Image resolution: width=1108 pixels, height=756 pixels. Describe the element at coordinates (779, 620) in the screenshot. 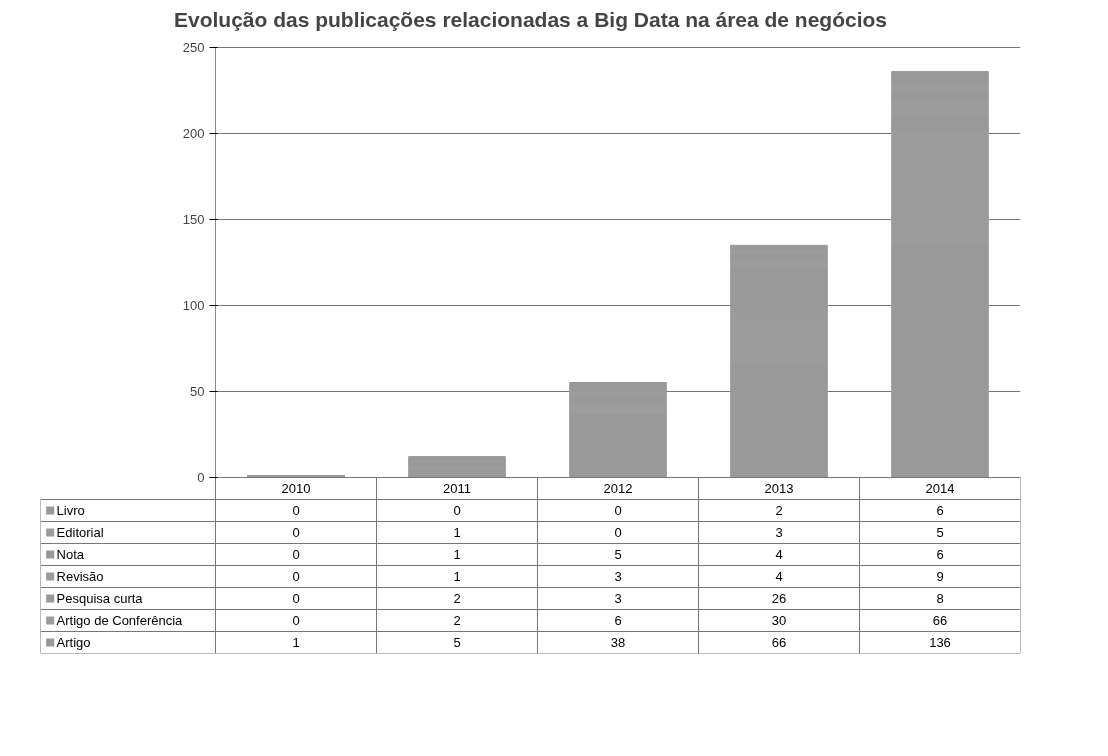

I see `data-label: 30` at that location.